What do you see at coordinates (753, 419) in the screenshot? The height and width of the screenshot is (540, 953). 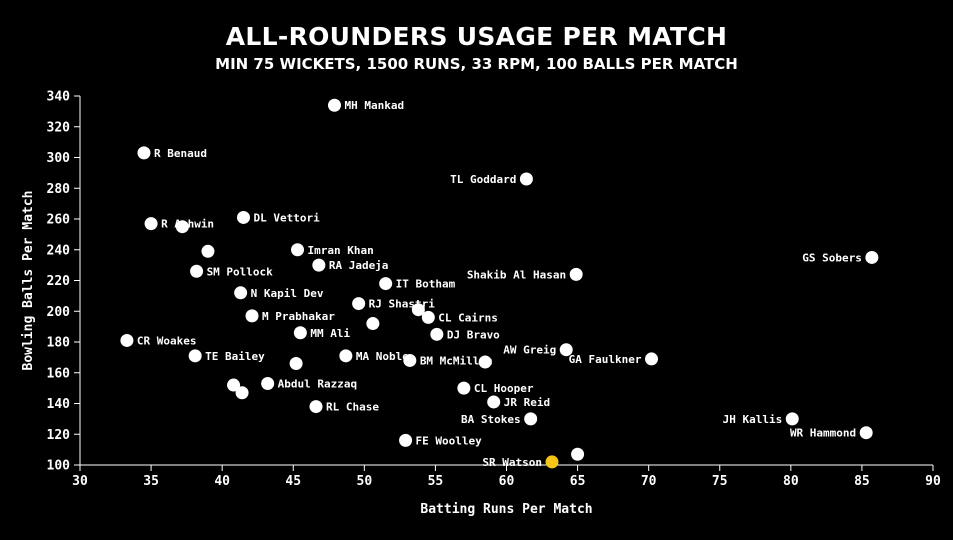 I see `point-label: JH Kallis` at bounding box center [753, 419].